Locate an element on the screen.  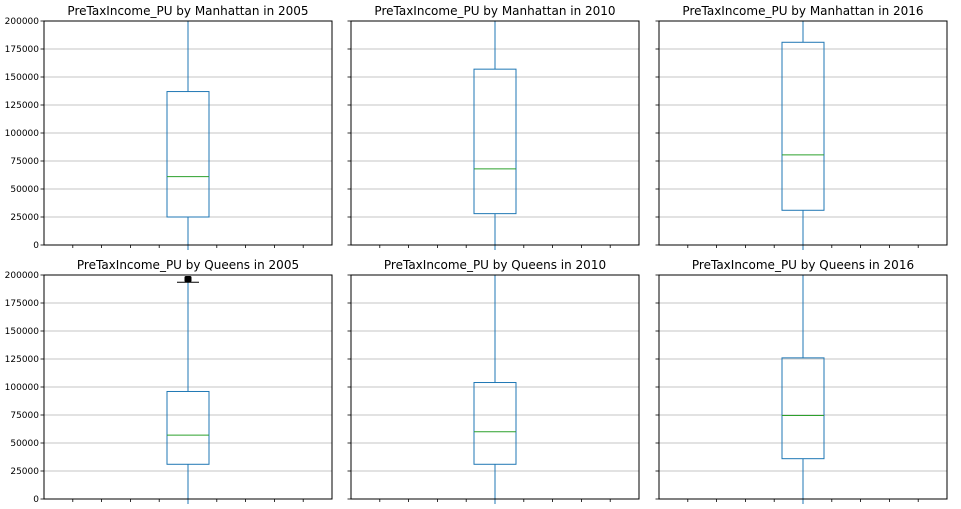
subplot-panel: PreTaxIncome_PU by Queens in 2016 is located at coordinates (801, 381).